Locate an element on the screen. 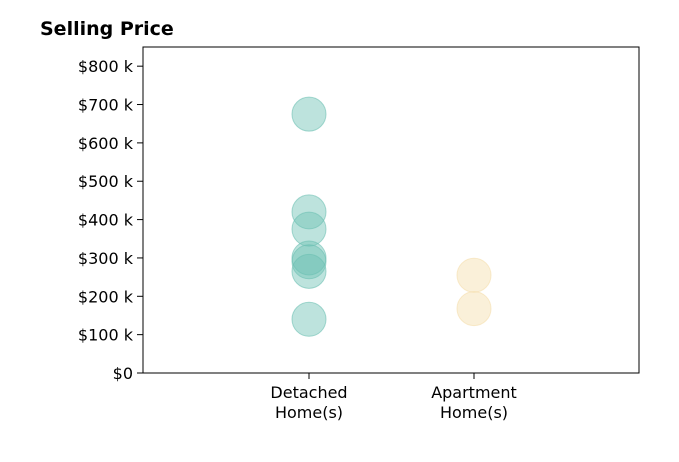 This screenshot has height=462, width=679. y-tick-label: $0 is located at coordinates (123, 373).